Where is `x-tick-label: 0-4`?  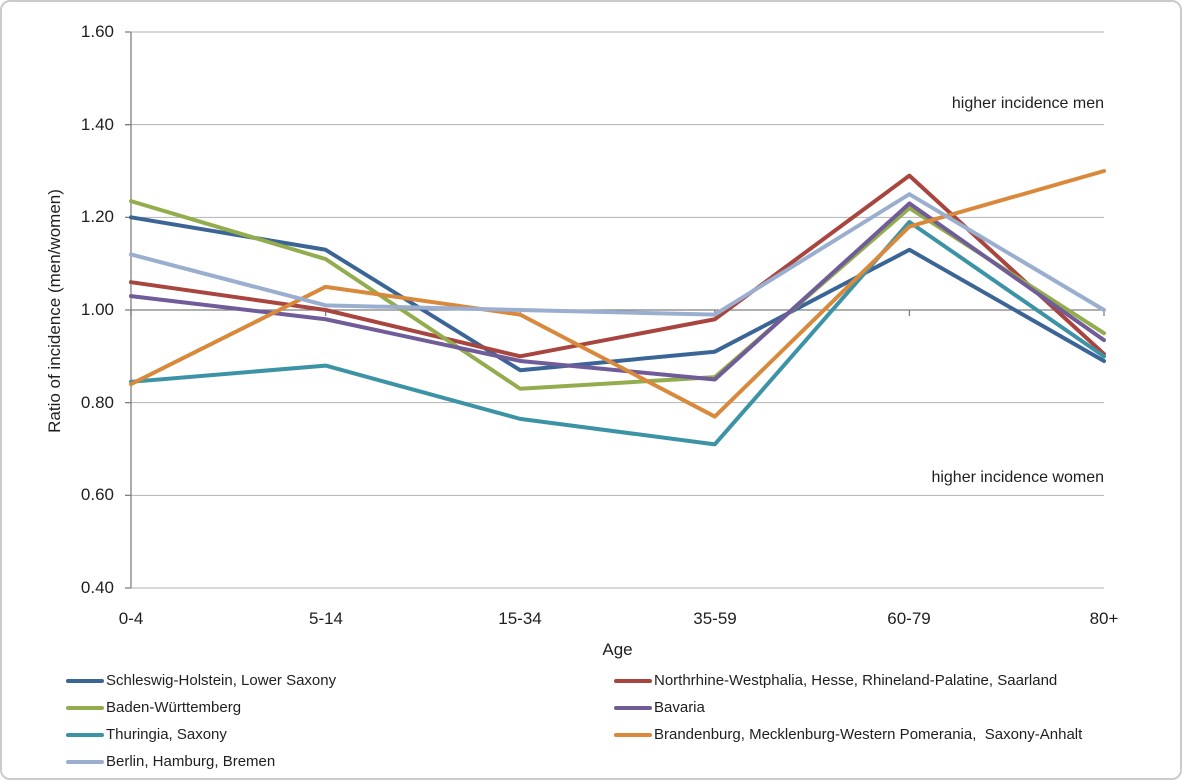 x-tick-label: 0-4 is located at coordinates (131, 618).